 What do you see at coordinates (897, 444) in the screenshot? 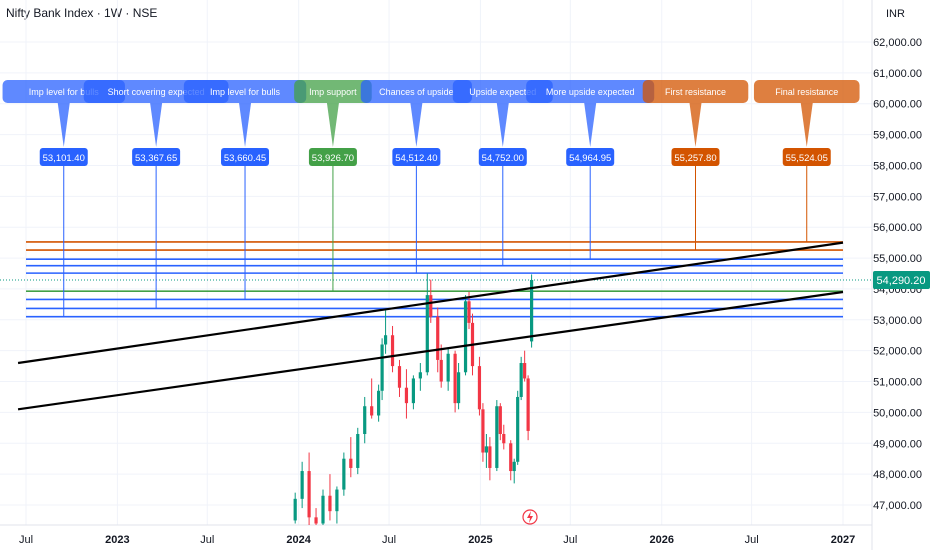
I see `price-tick-label: 49,000.00` at bounding box center [897, 444].